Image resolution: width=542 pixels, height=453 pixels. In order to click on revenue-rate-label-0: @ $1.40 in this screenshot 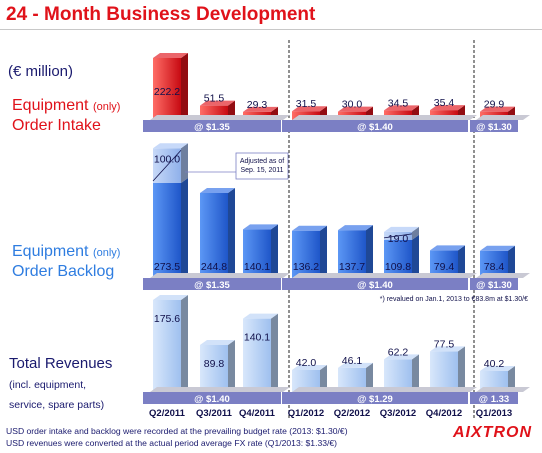, I will do `click(212, 399)`.